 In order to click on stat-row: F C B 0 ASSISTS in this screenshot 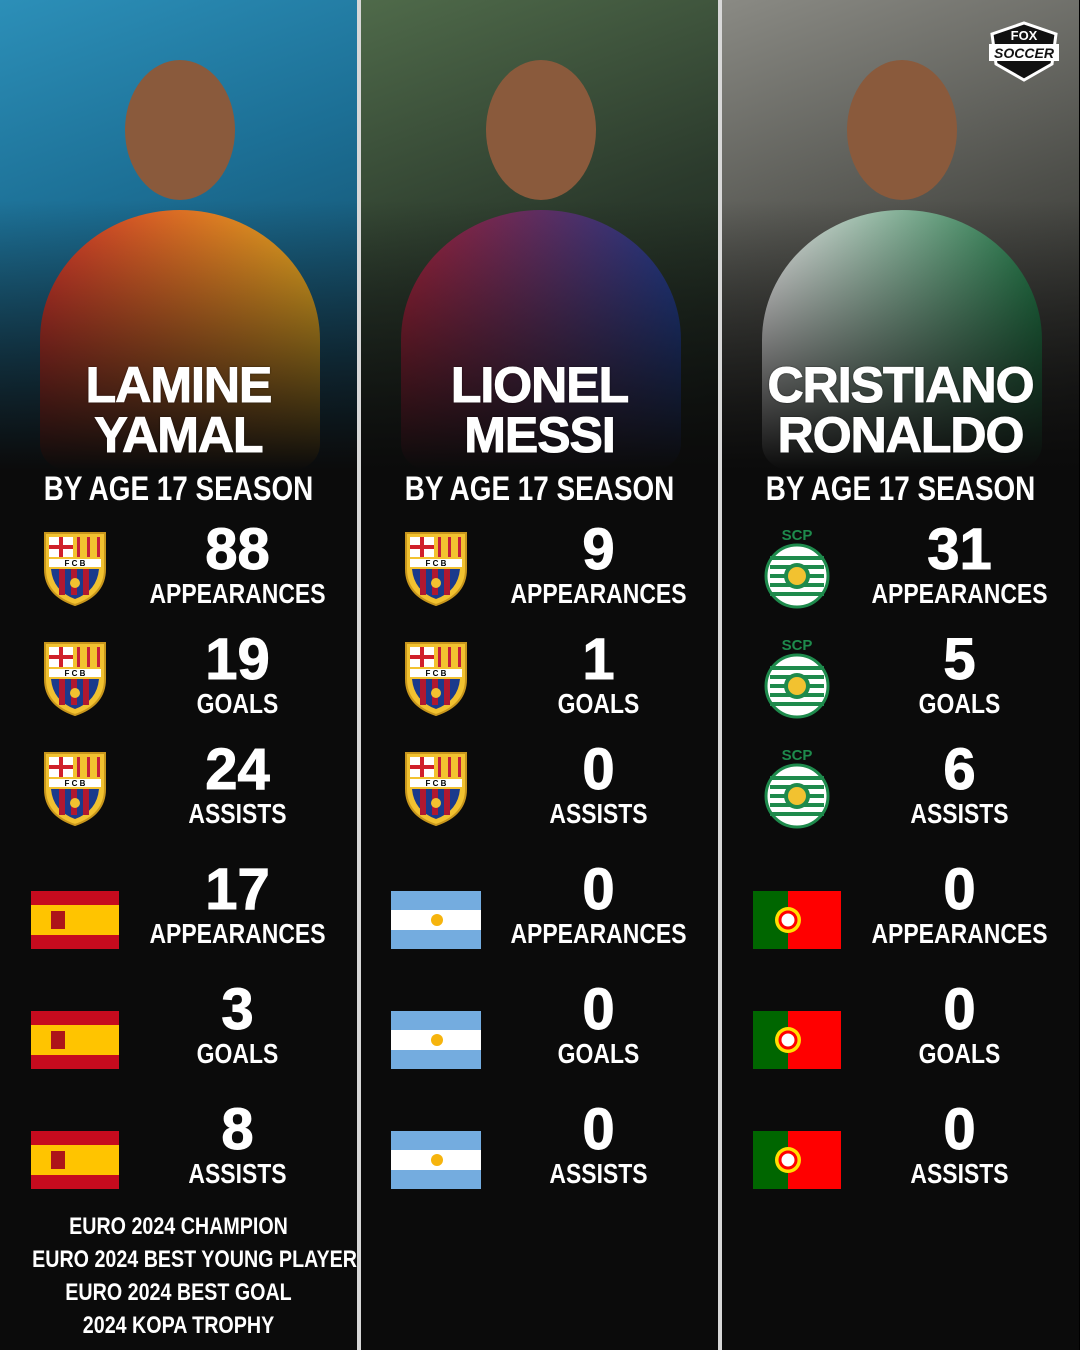, I will do `click(539, 793)`.